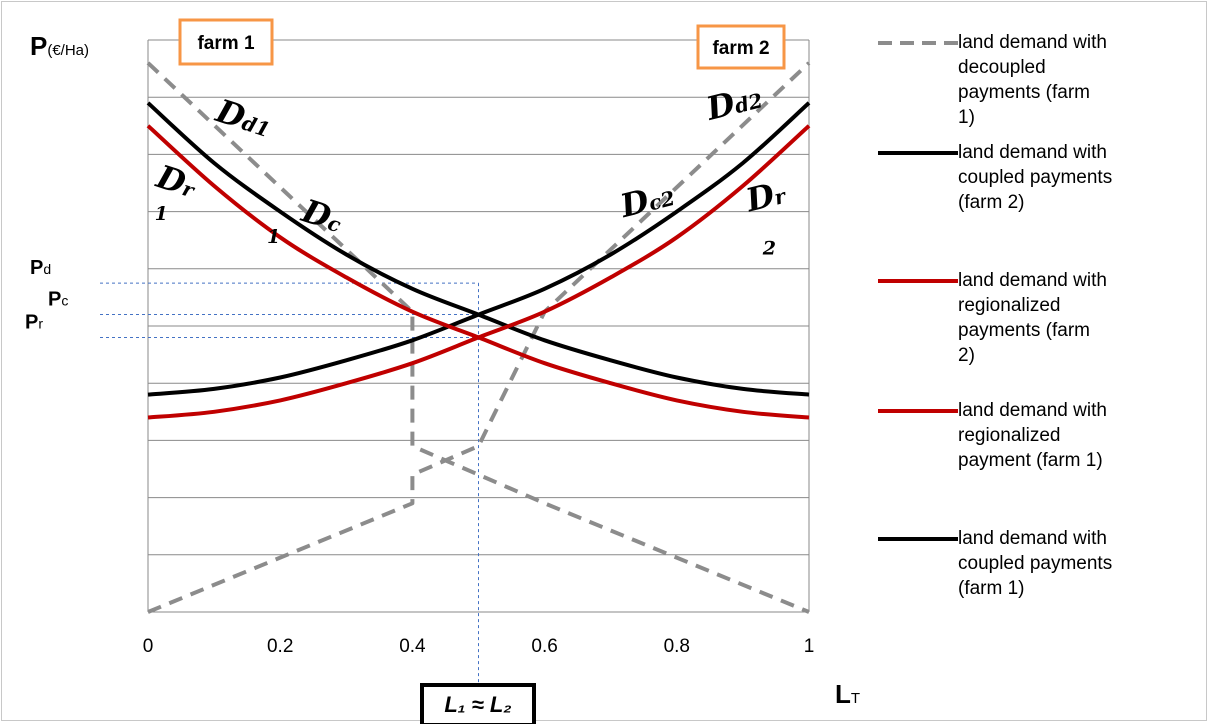 Image resolution: width=1210 pixels, height=724 pixels. I want to click on legend-line: 1), so click(966, 117).